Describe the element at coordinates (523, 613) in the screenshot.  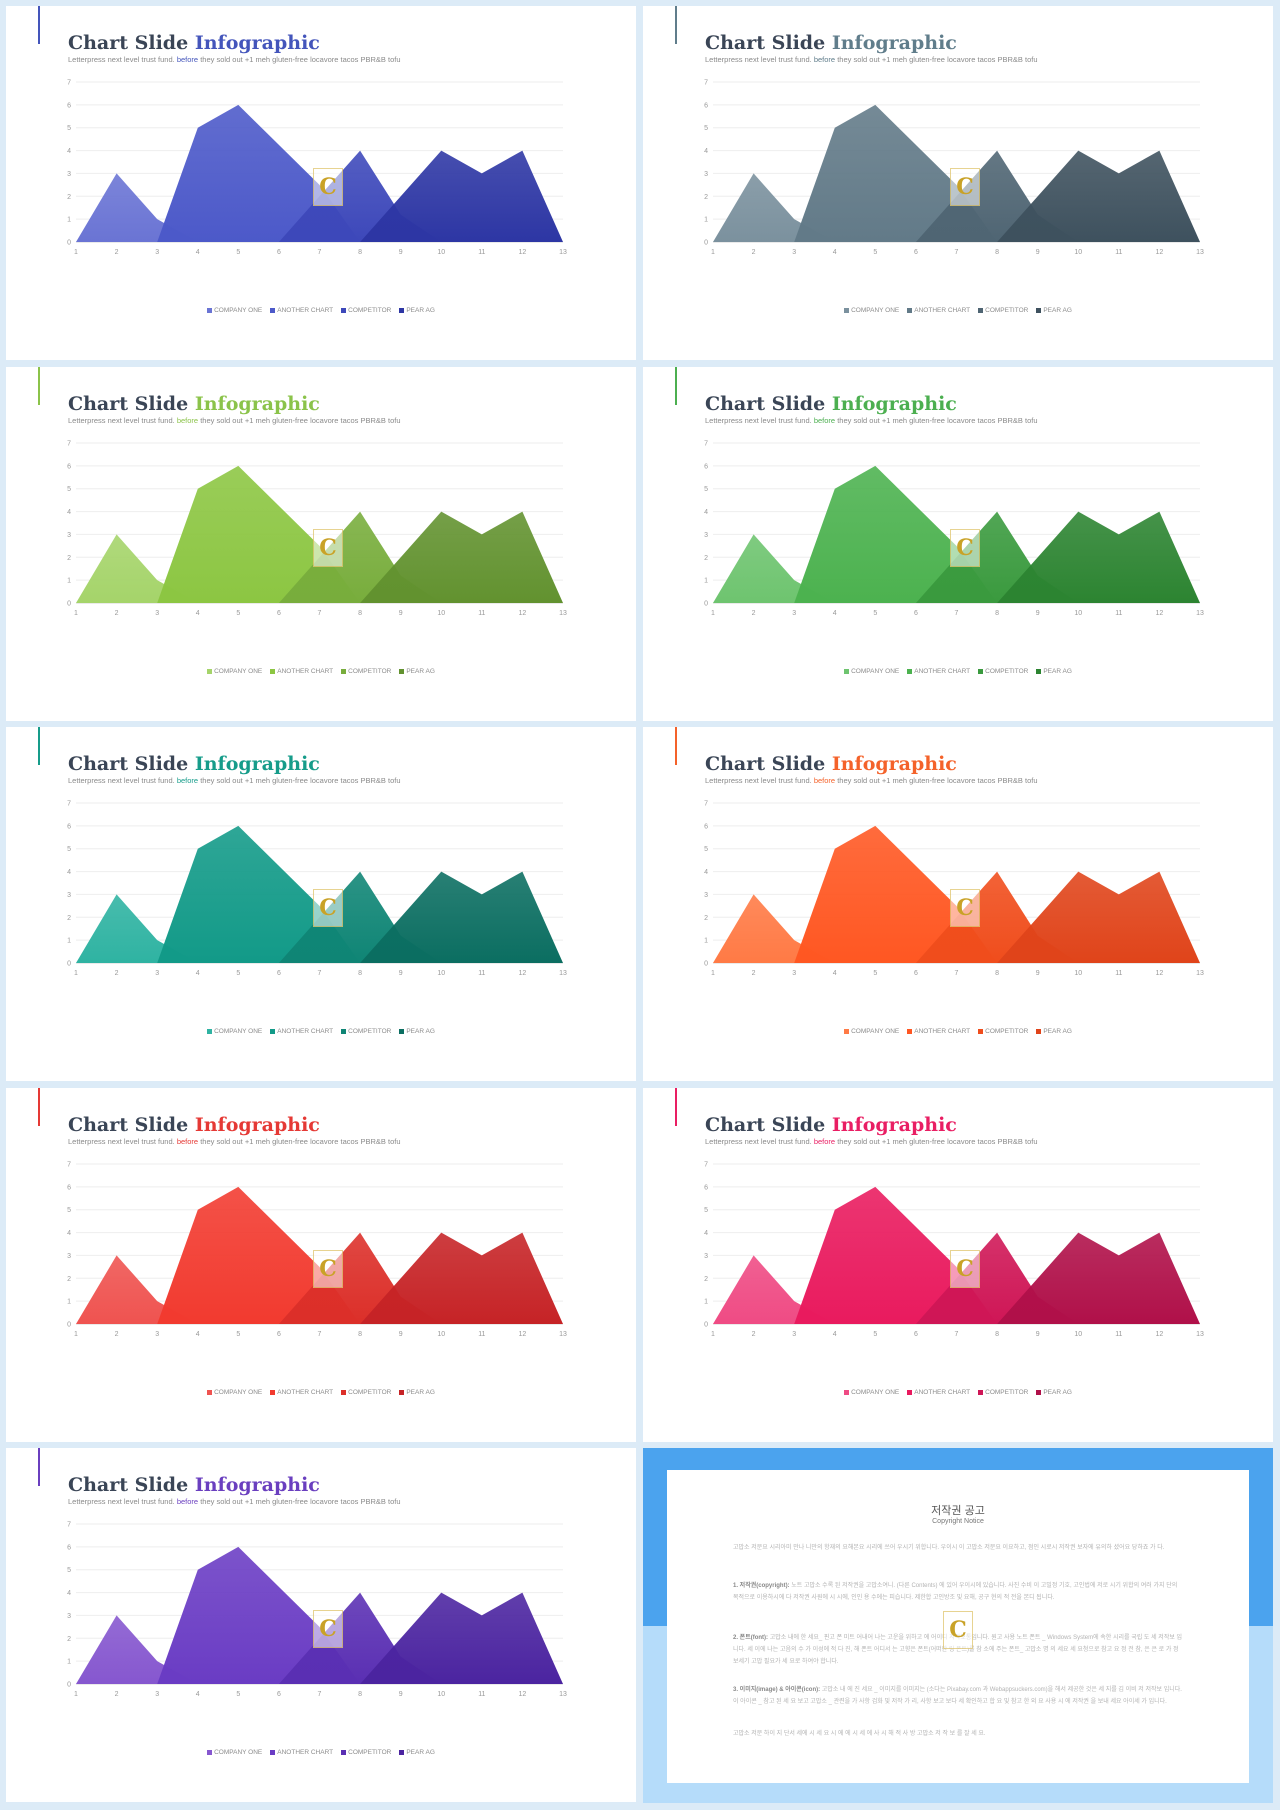
I see `x-tick-label: 12` at that location.